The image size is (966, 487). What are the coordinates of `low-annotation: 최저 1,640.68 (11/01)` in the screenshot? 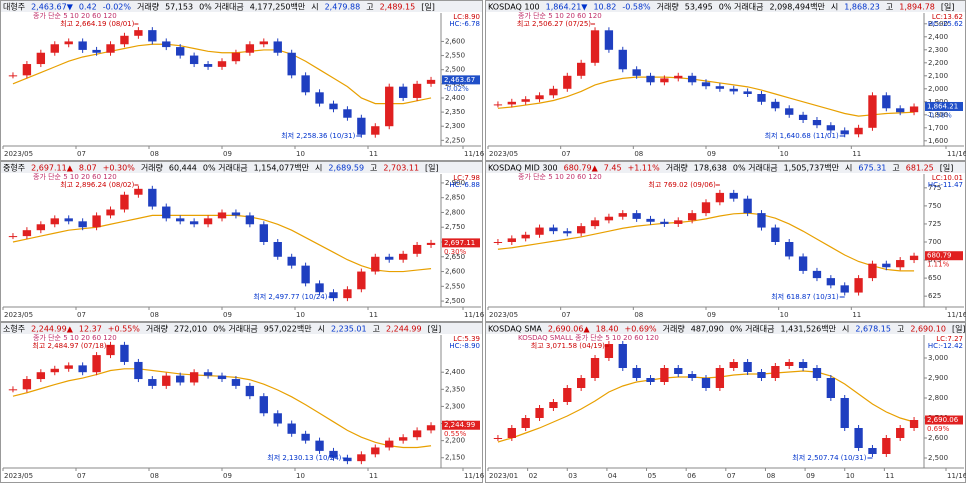 It's located at (802, 135).